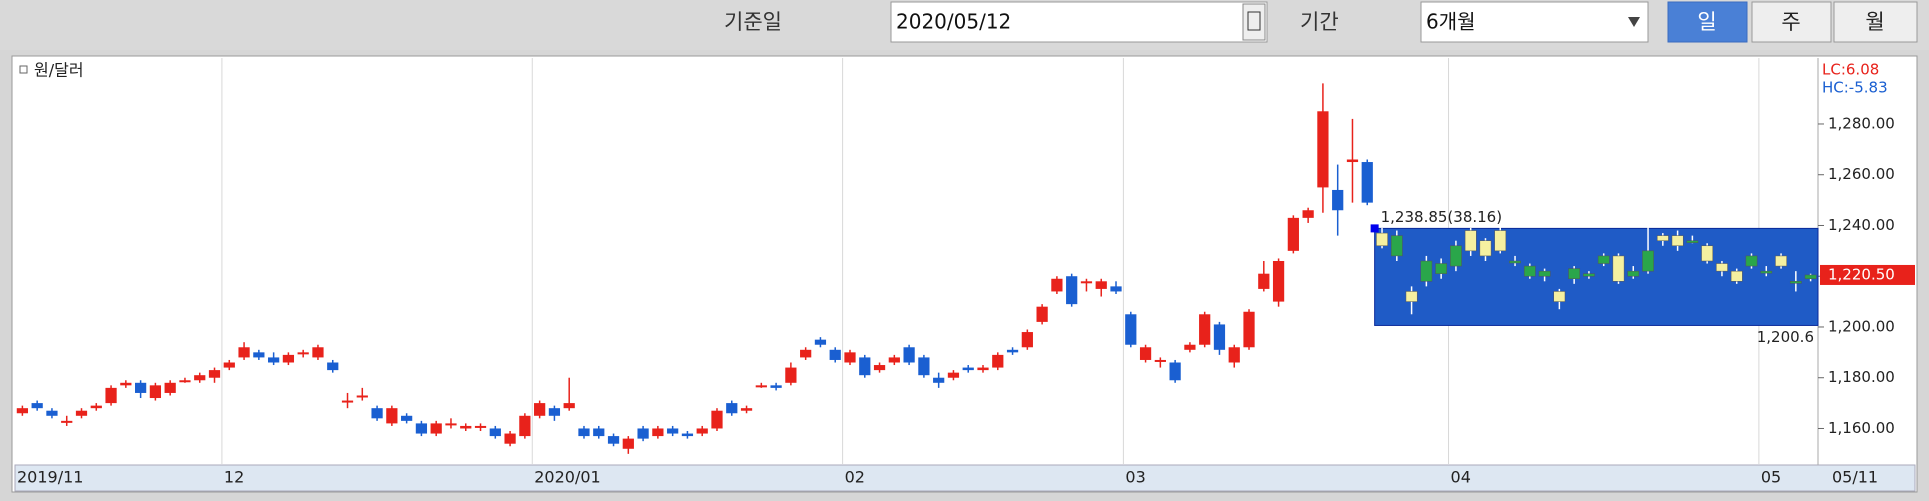 The height and width of the screenshot is (501, 1929). I want to click on period-value: 6개월, so click(1451, 22).